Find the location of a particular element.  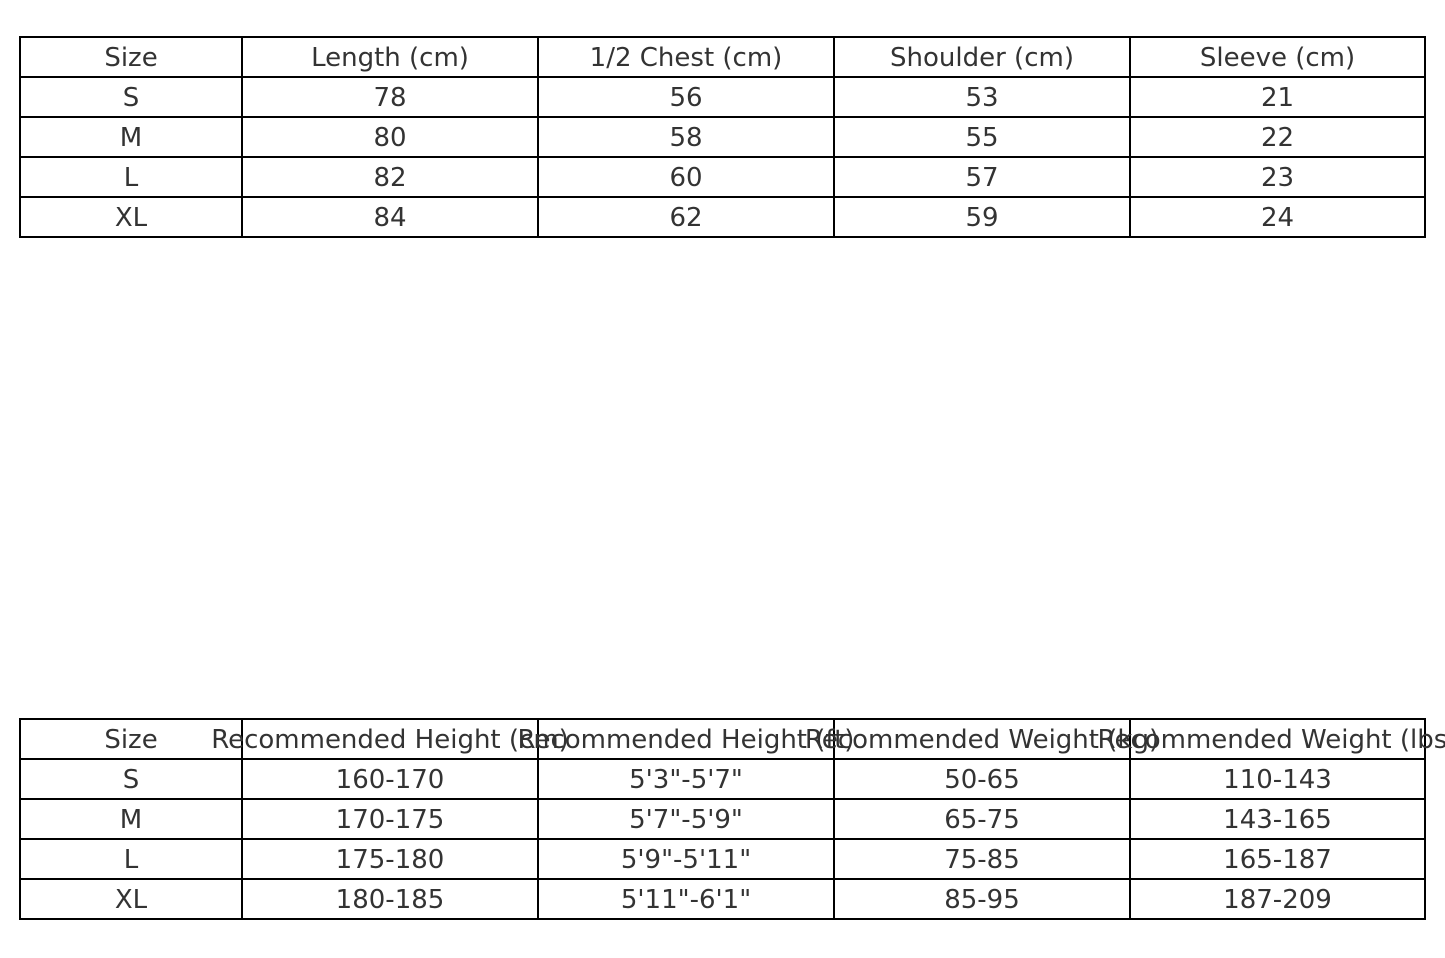

cell-value: 165-187 is located at coordinates (1277, 860).